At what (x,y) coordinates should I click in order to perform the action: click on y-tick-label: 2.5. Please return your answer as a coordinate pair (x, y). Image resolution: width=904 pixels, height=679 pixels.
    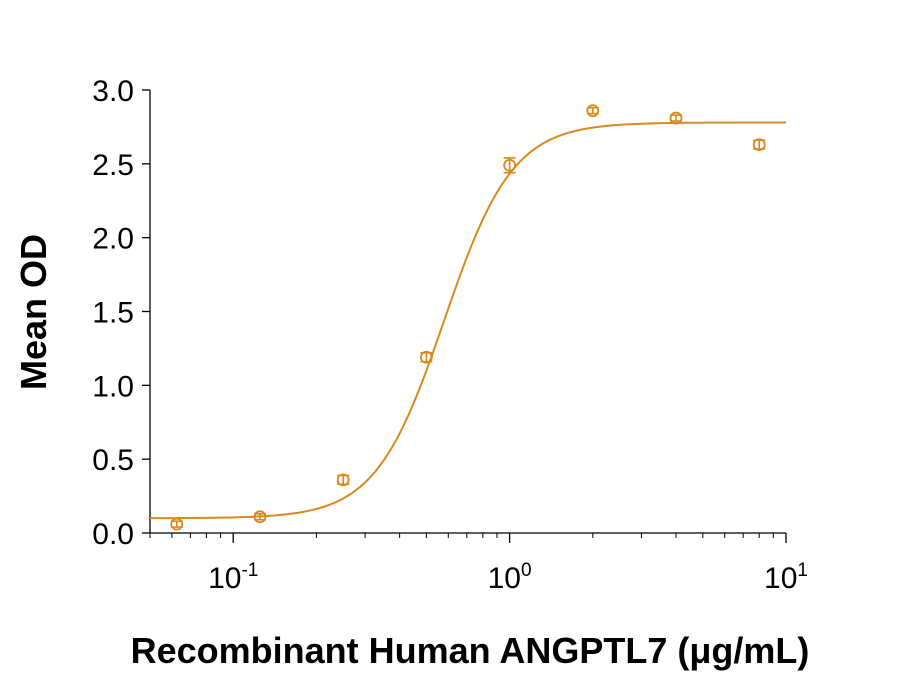
    Looking at the image, I should click on (113, 165).